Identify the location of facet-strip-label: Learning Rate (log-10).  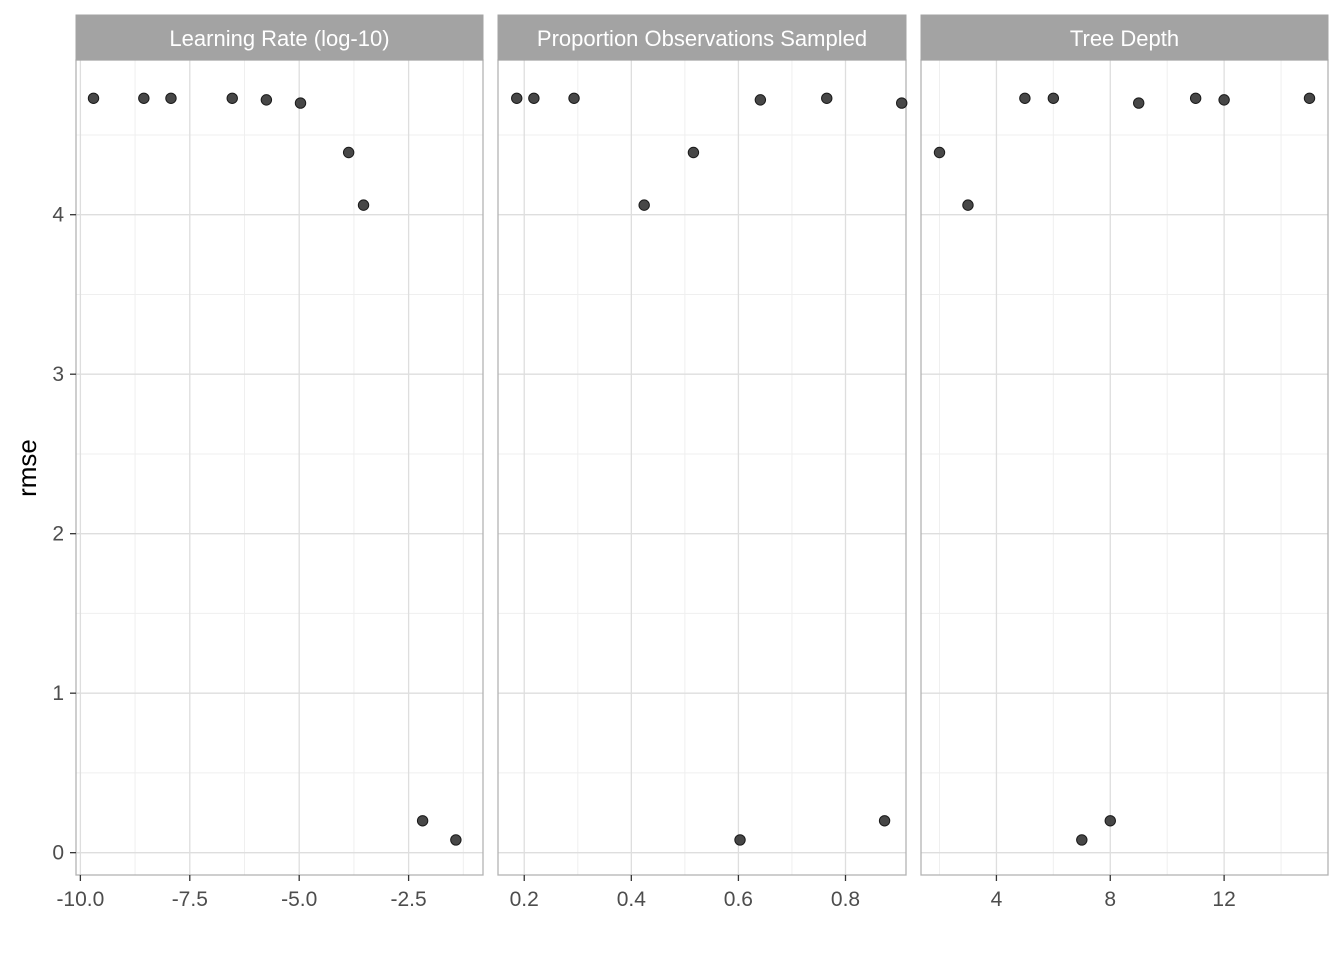
(279, 38).